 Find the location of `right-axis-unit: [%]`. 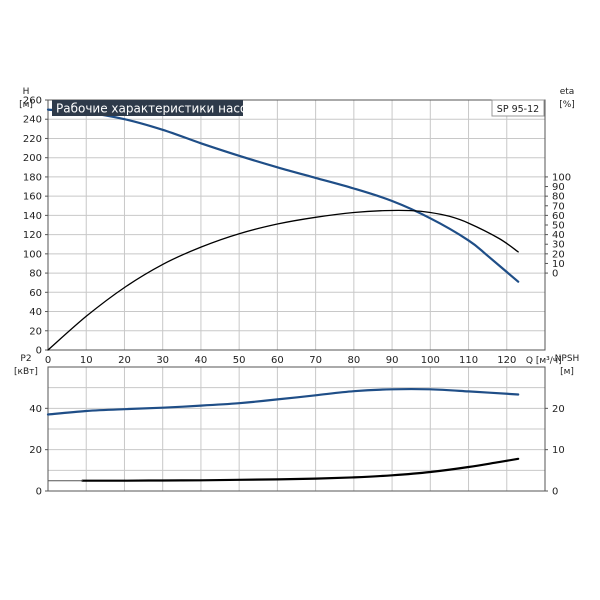

right-axis-unit: [%] is located at coordinates (567, 105).